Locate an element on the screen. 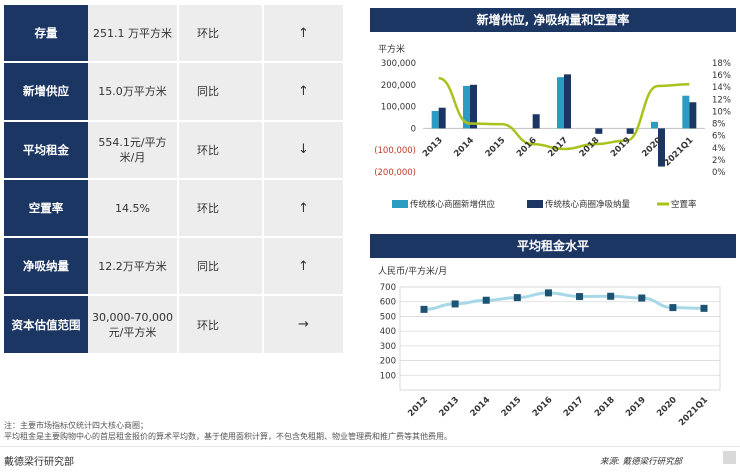  supply-y-tick-label: 0 is located at coordinates (413, 129).